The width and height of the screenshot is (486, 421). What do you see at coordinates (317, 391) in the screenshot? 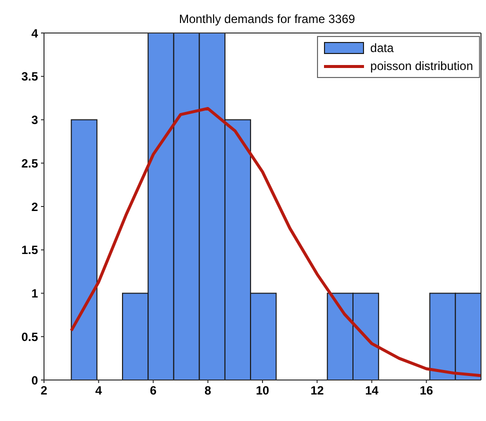
I see `x-tick-label: 12` at bounding box center [317, 391].